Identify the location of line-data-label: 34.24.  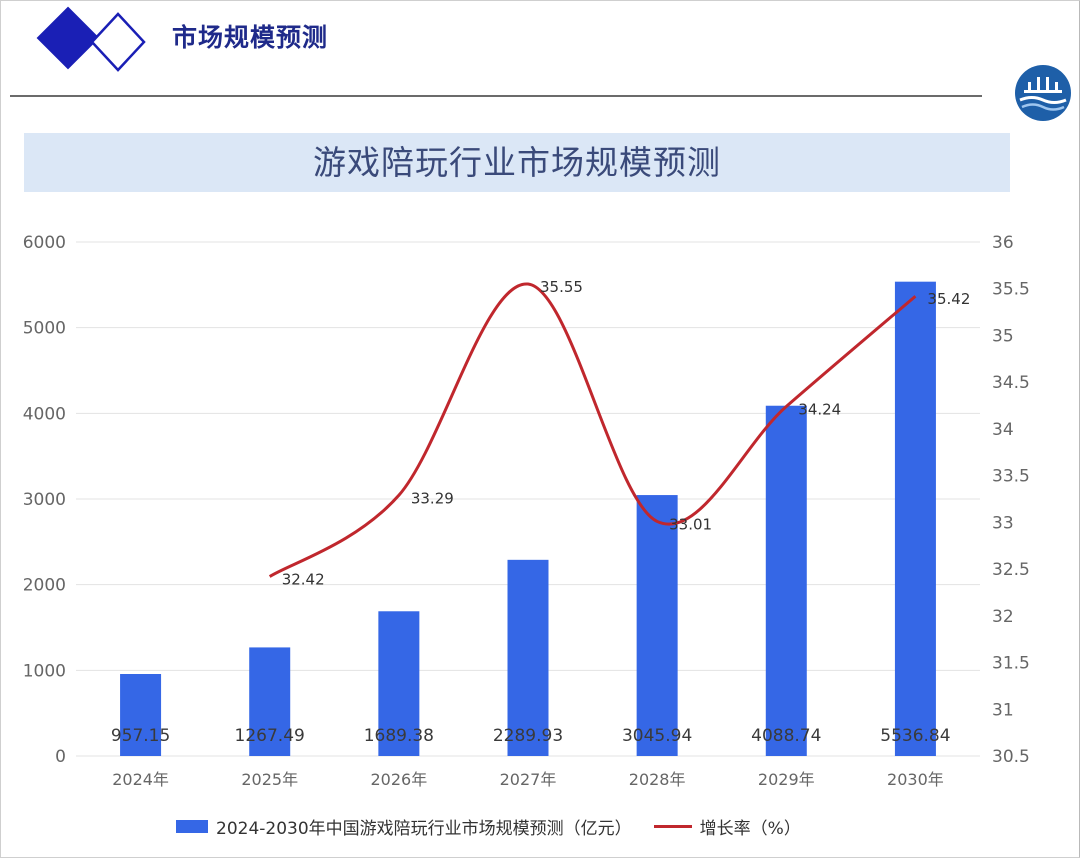
(819, 409).